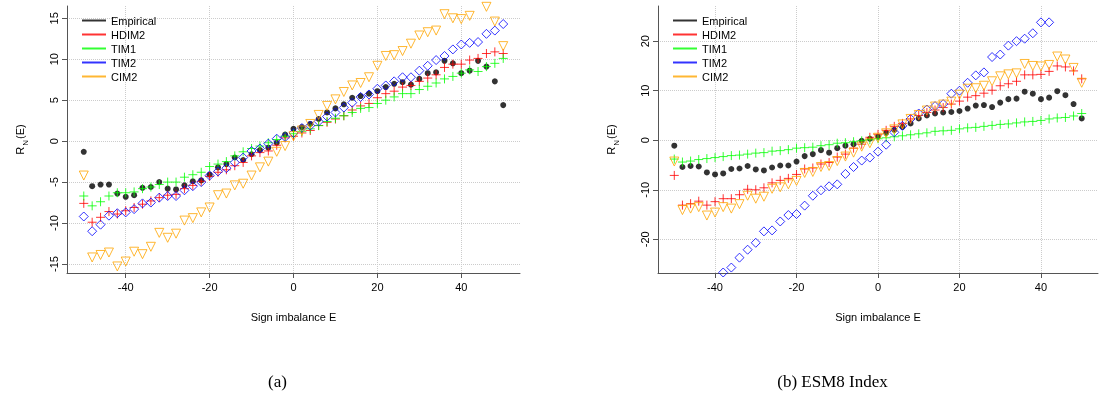  What do you see at coordinates (833, 381) in the screenshot?
I see `text: (b) ESM8 Index` at bounding box center [833, 381].